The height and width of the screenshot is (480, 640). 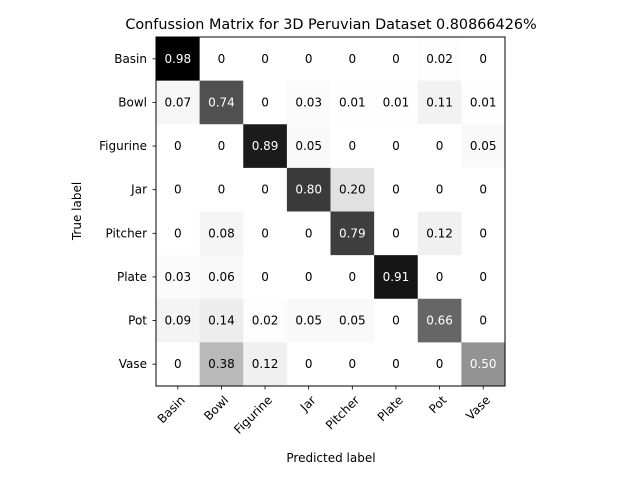 What do you see at coordinates (330, 458) in the screenshot?
I see `x-axis-label: Predicted label` at bounding box center [330, 458].